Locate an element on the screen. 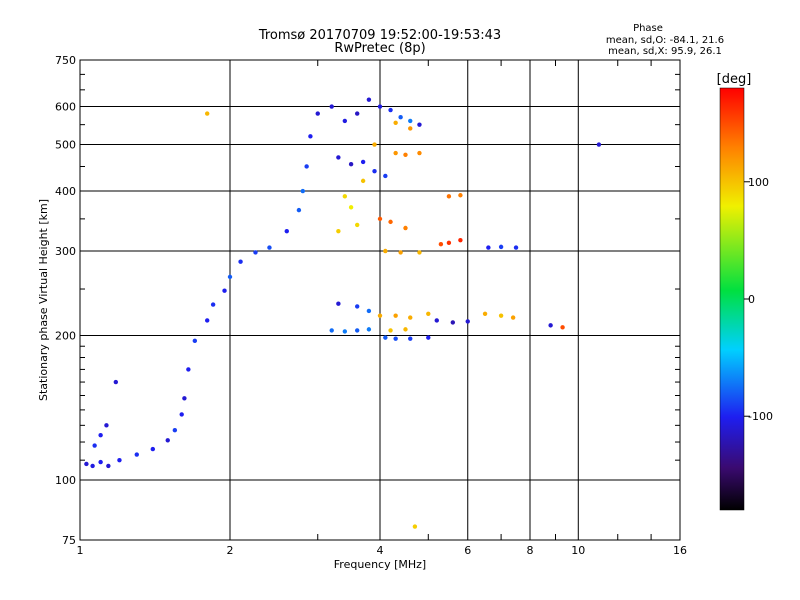  x-tick-label: 4 is located at coordinates (380, 550).